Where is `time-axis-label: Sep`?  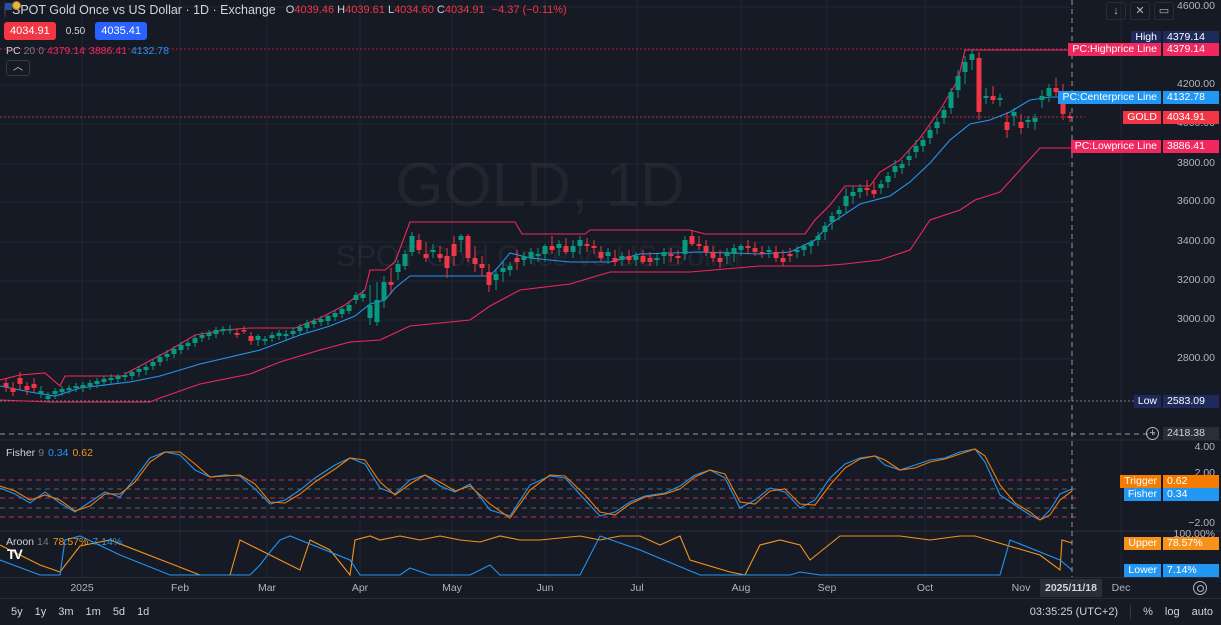 time-axis-label: Sep is located at coordinates (827, 588).